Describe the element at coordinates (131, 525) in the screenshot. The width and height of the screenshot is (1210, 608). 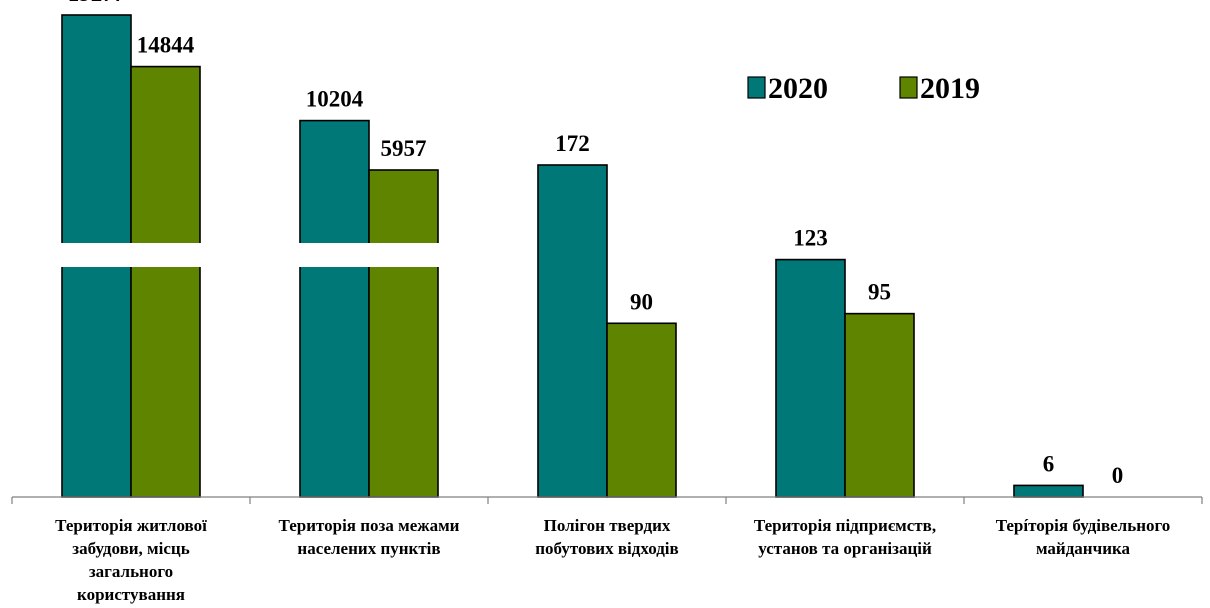
I see `category-label: Територія житлової` at that location.